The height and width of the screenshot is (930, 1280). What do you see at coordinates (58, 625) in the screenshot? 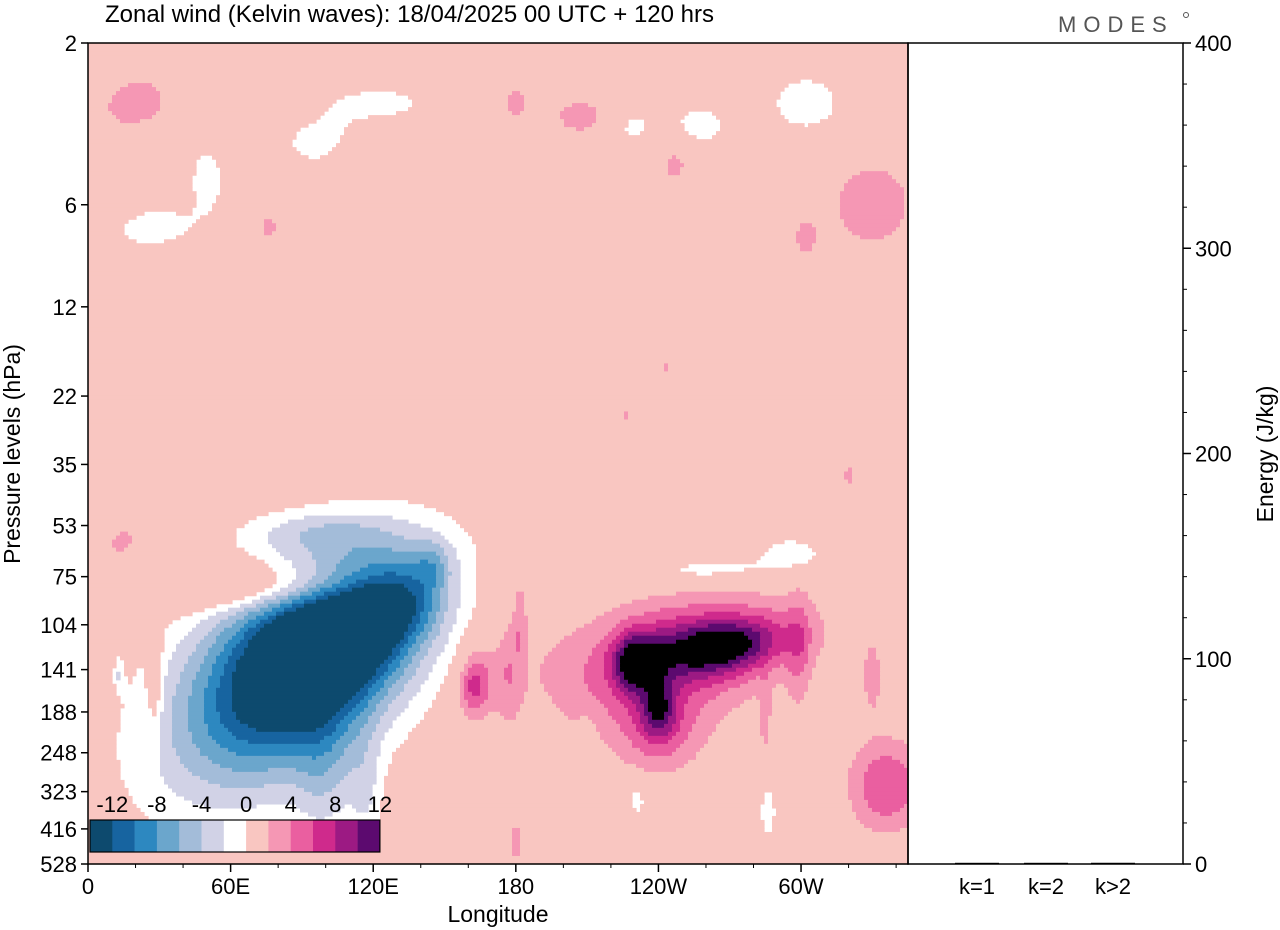
I see `y-tick-label: 104` at bounding box center [58, 625].